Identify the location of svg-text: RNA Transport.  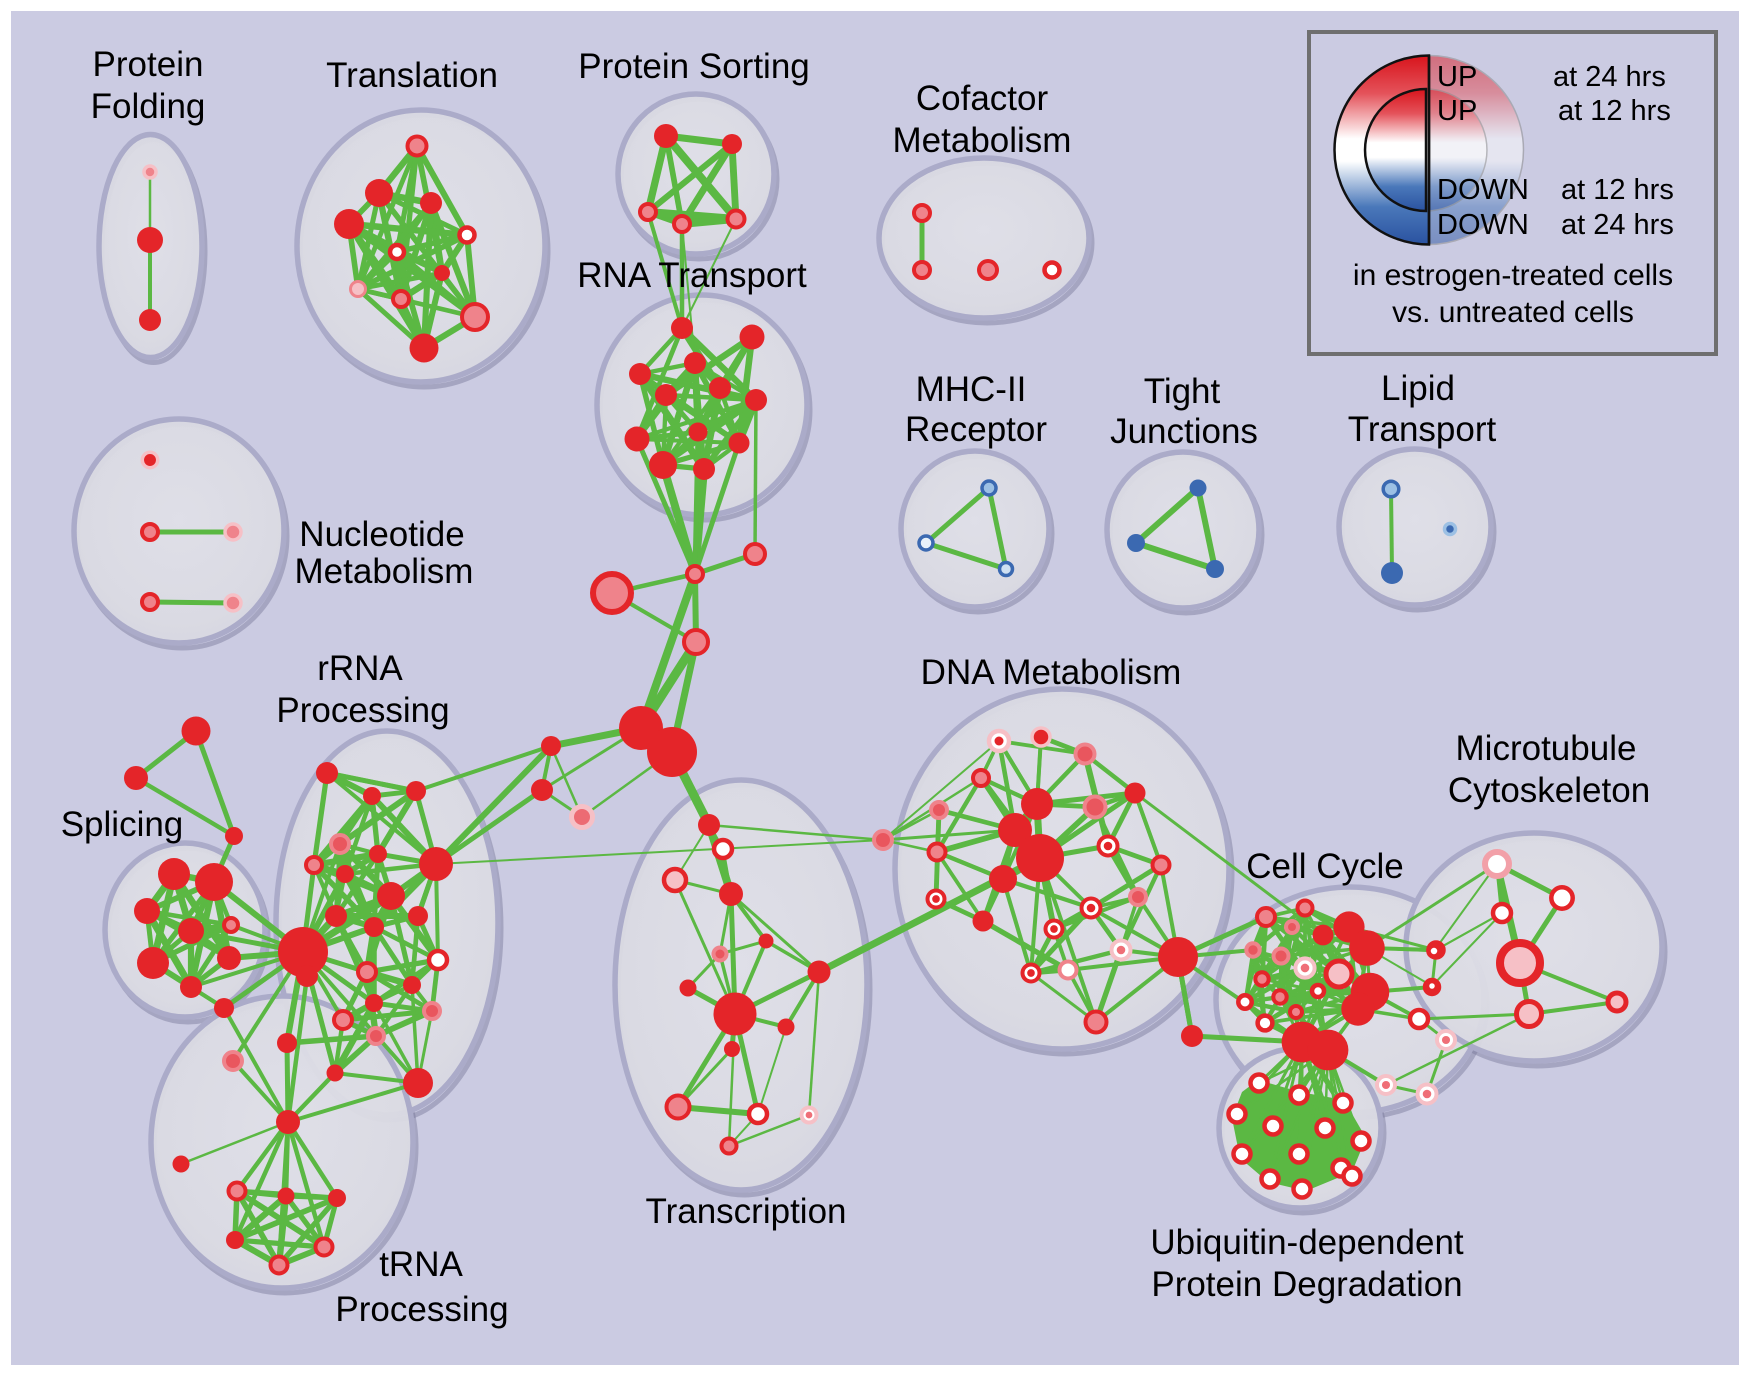
(692, 275).